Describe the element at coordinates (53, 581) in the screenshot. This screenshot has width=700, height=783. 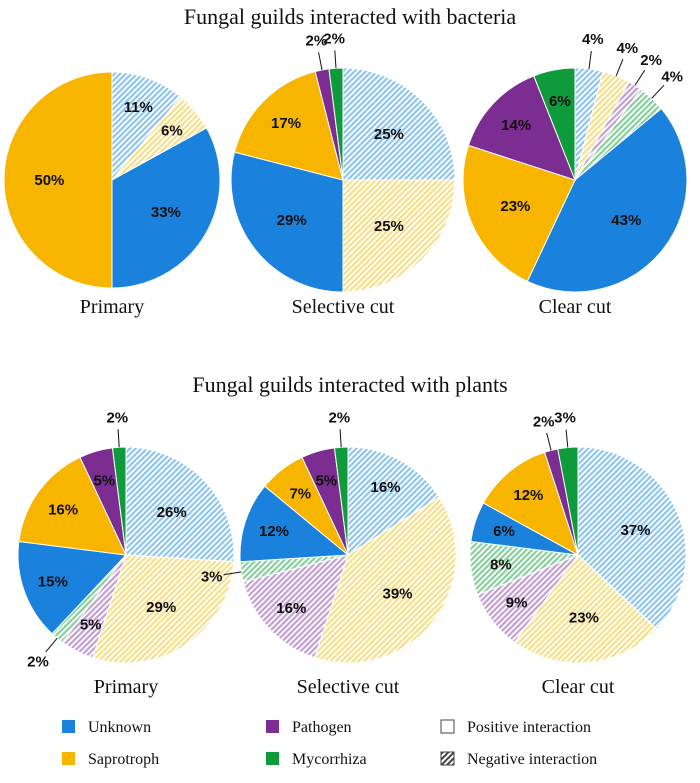
I see `slice-label: 15%` at that location.